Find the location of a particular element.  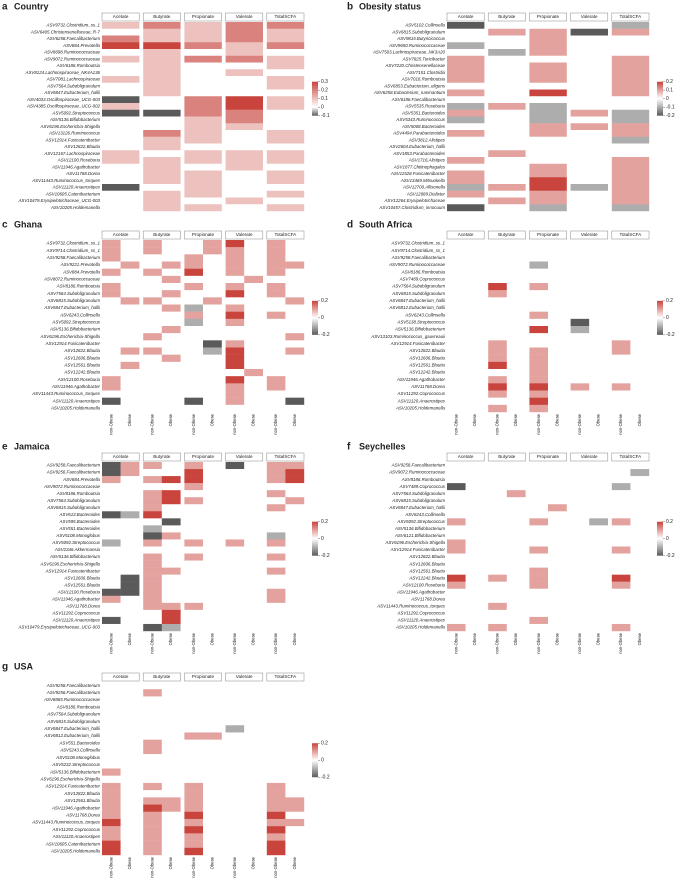

row-label: ASV11292.Coprococcus is located at coordinates (75, 829).